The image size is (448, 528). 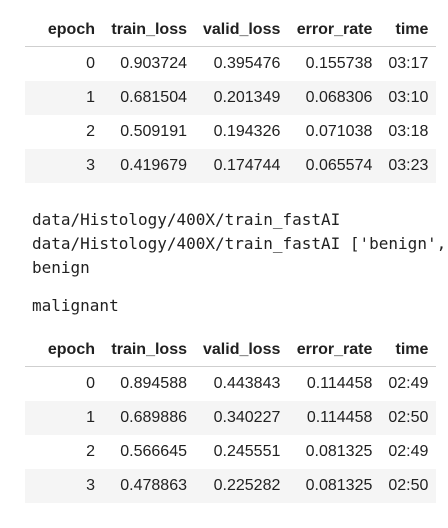 I want to click on cell-train-loss: 0.509191, so click(x=149, y=132).